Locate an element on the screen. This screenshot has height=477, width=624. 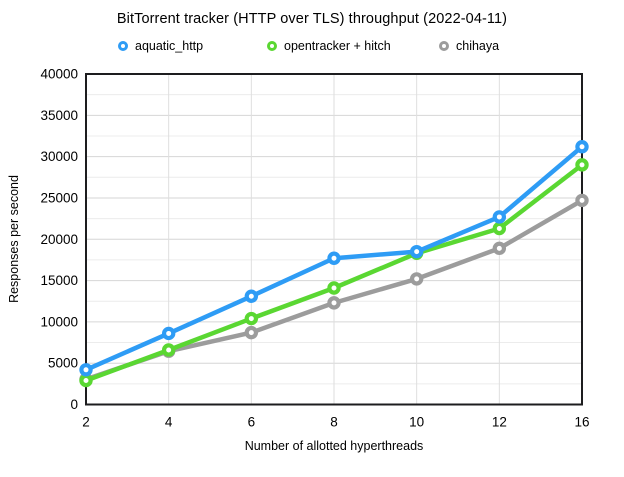
x-tick-label: 16 is located at coordinates (581, 422).